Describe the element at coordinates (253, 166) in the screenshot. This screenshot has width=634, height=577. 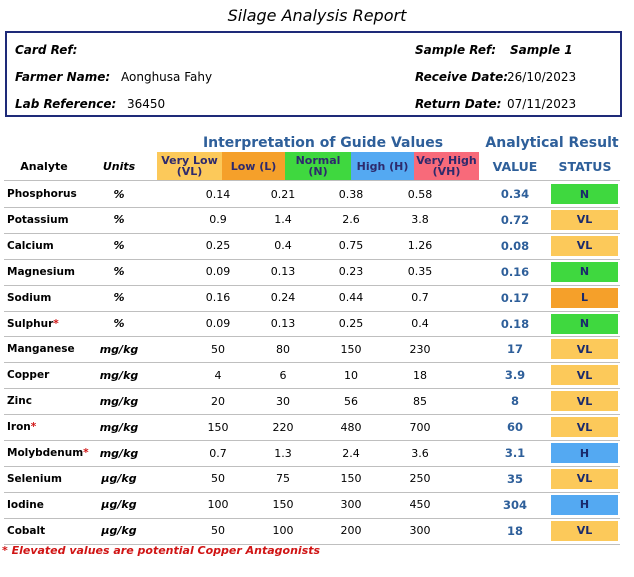
I see `header-low: Low (L)` at that location.